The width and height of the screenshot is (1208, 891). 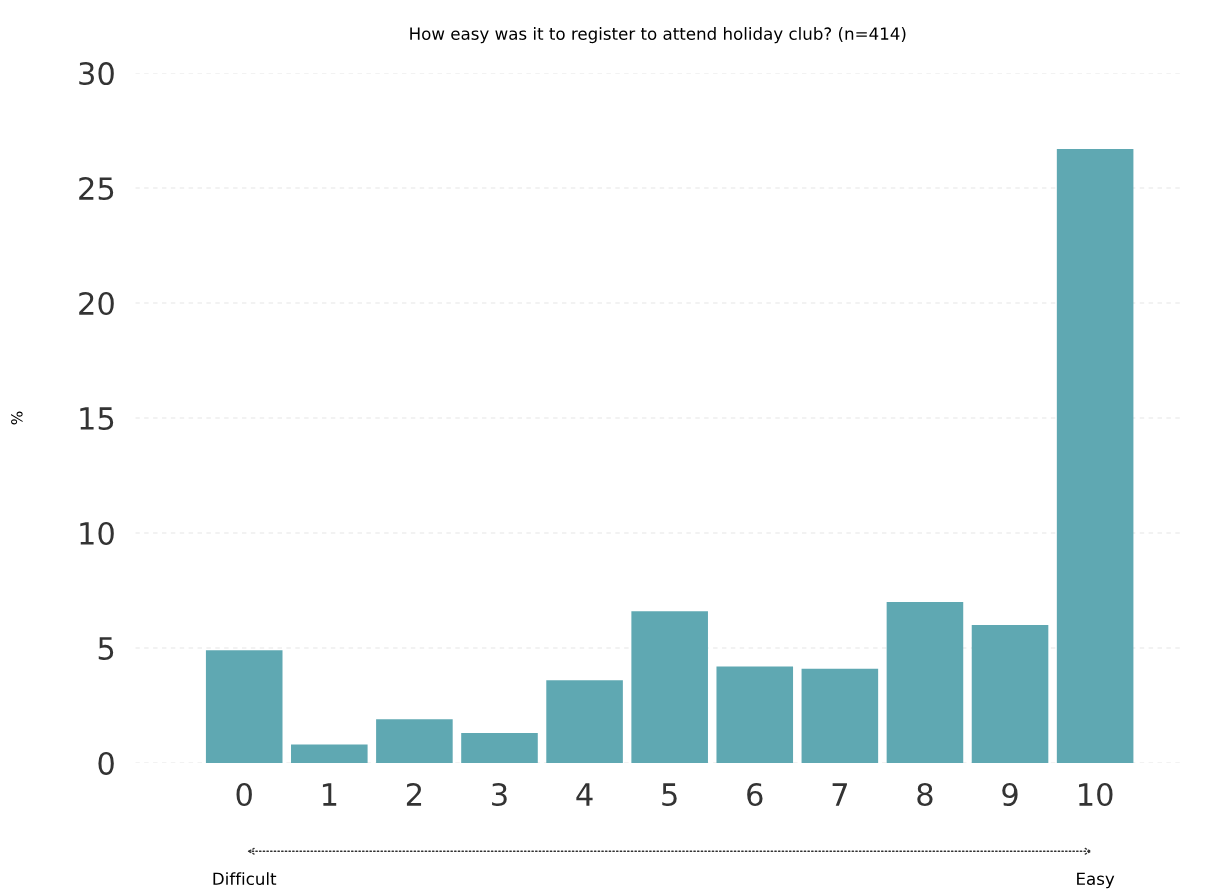 I want to click on x-tick-label: 9, so click(x=1010, y=794).